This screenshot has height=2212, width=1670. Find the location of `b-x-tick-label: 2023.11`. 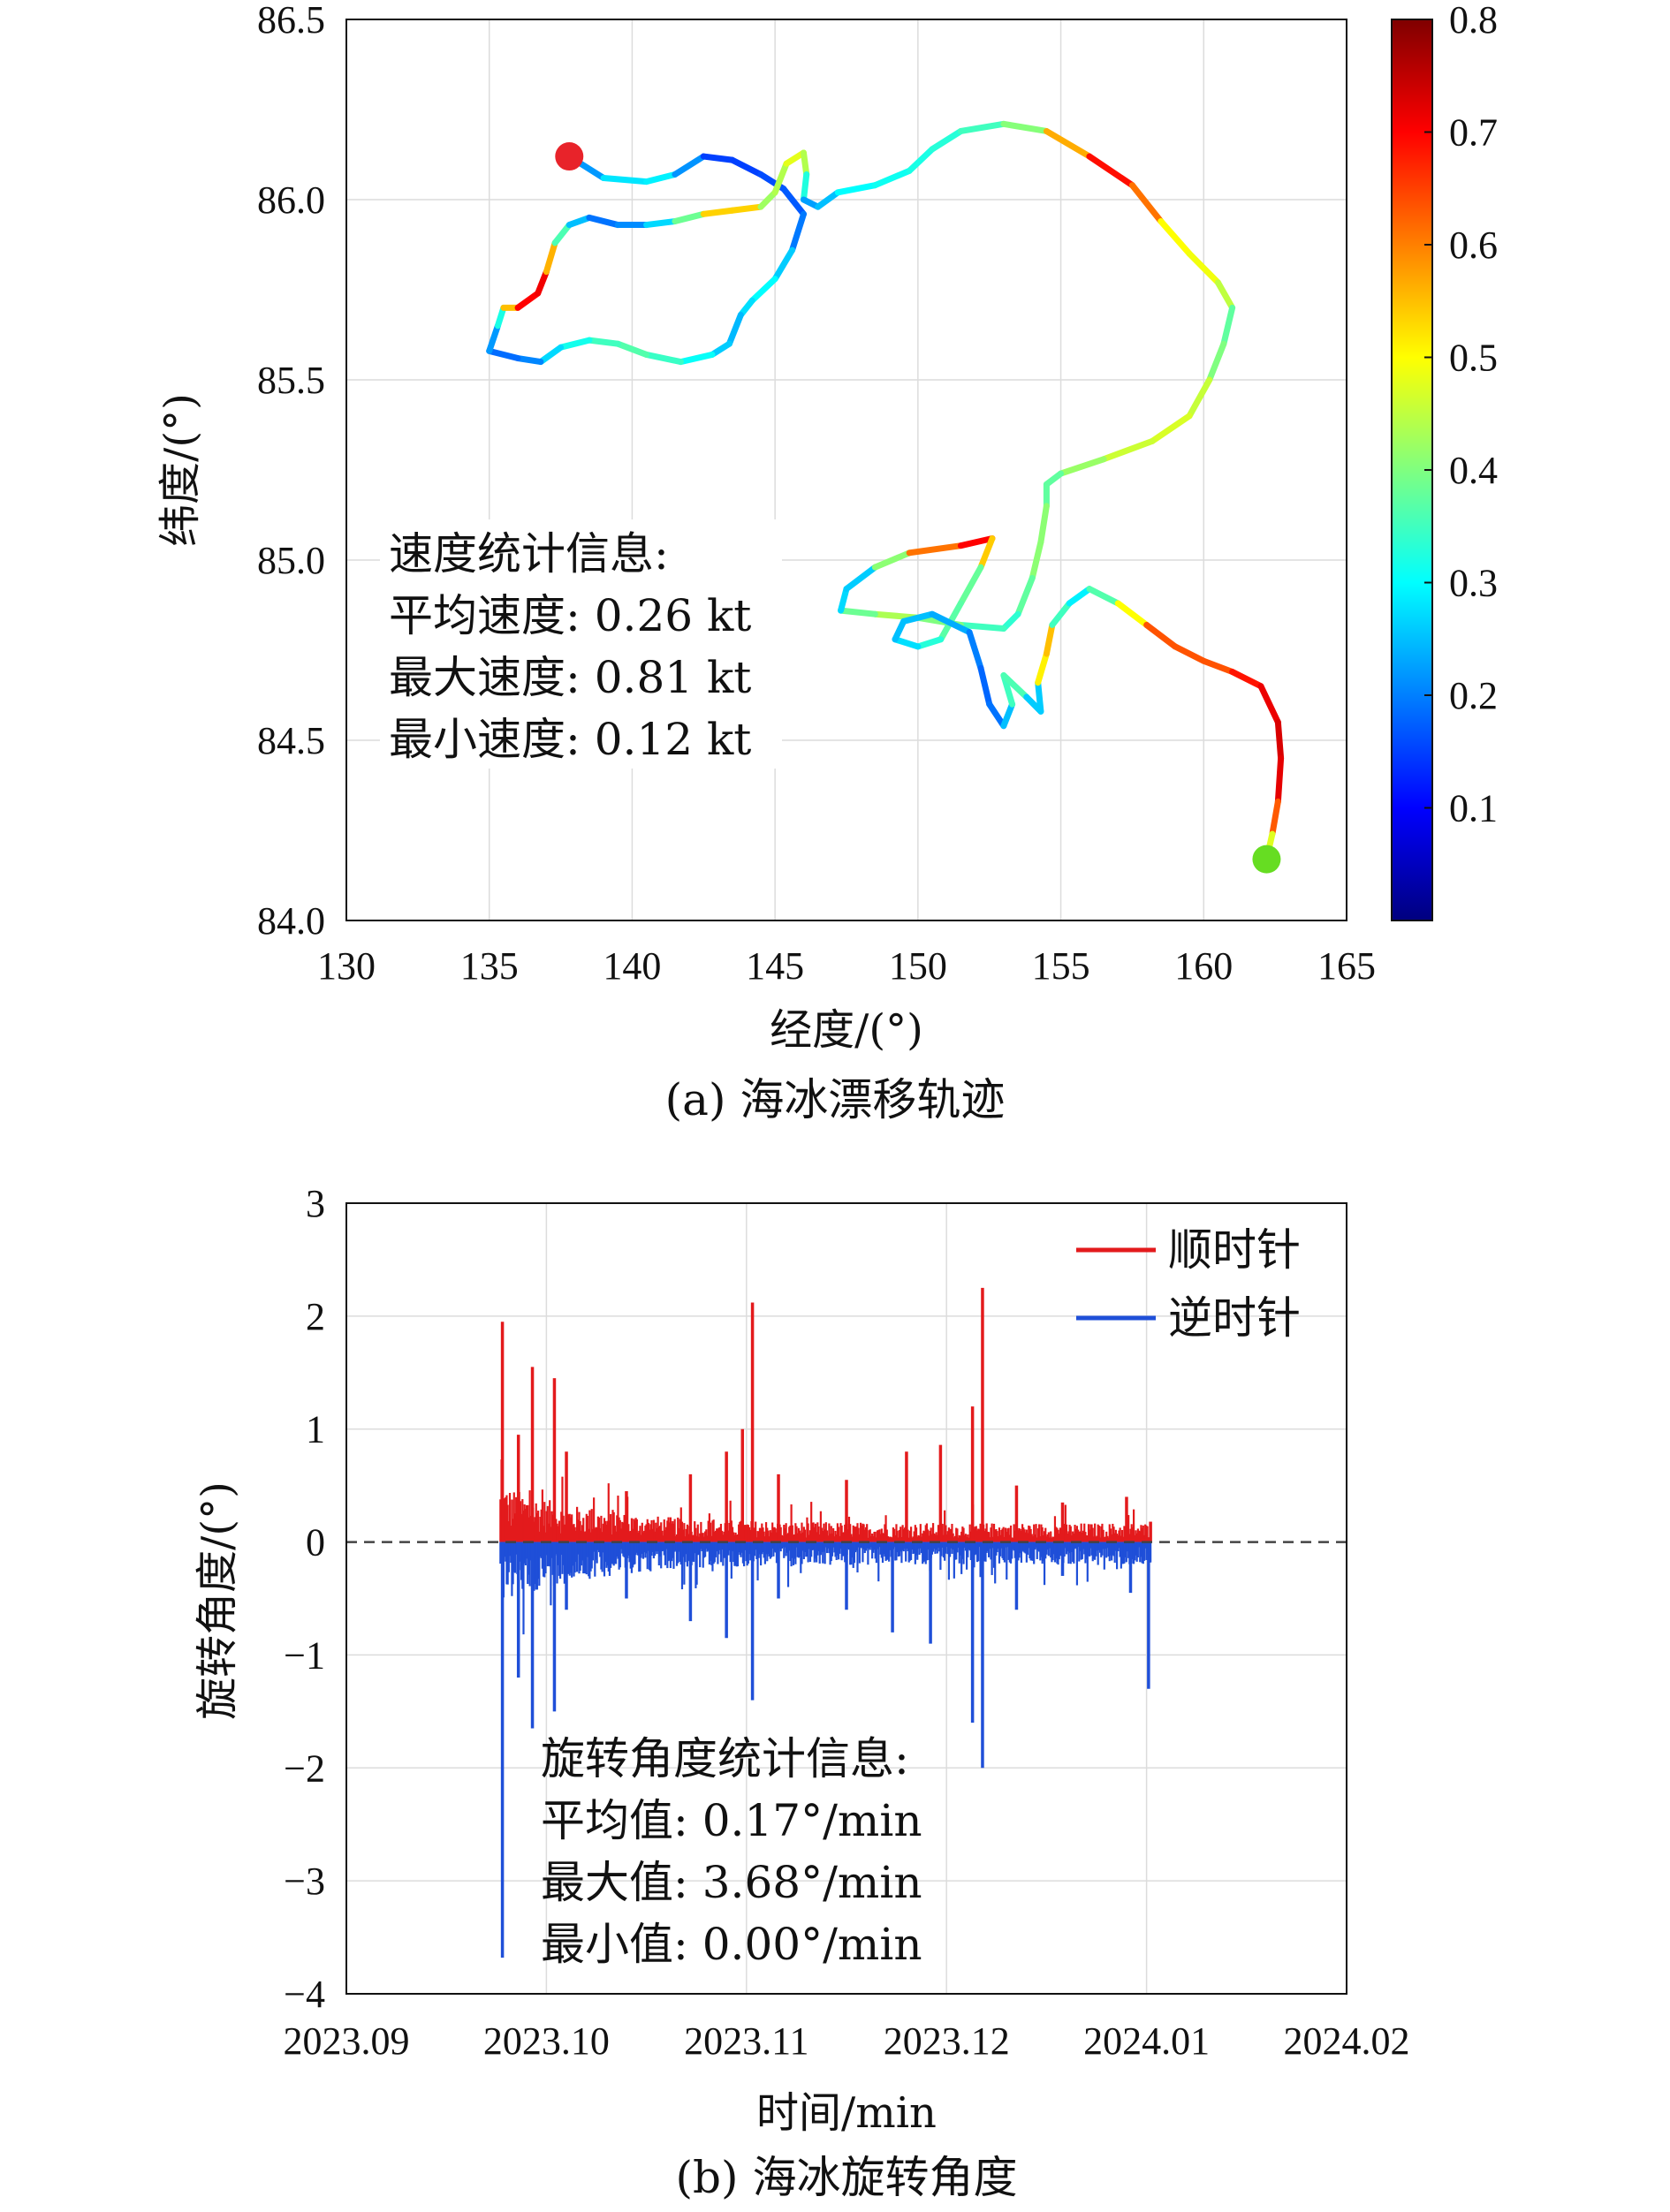

b-x-tick-label: 2023.11 is located at coordinates (746, 2041).